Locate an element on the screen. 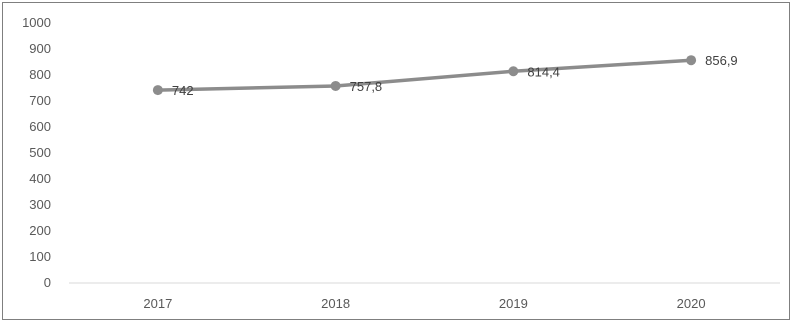  series-group is located at coordinates (424, 75).